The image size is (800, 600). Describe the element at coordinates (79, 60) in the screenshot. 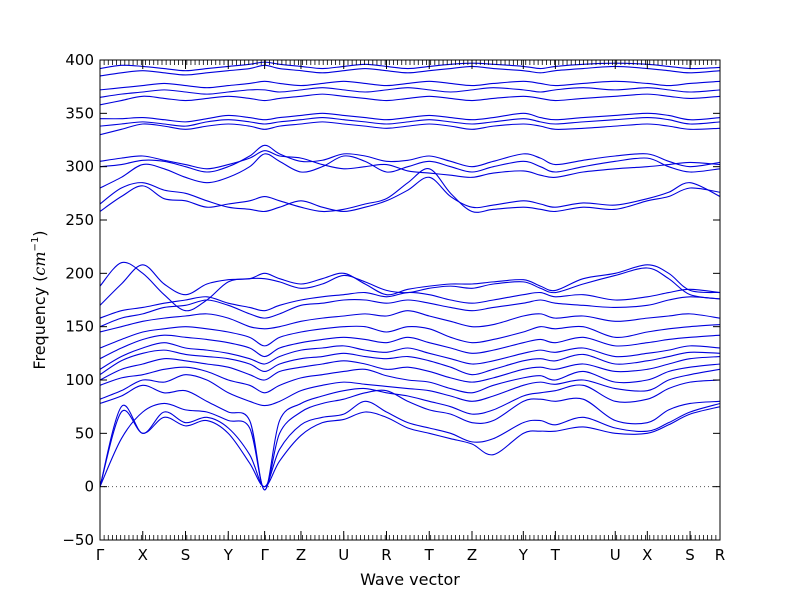

I see `y-tick-label: 400` at that location.